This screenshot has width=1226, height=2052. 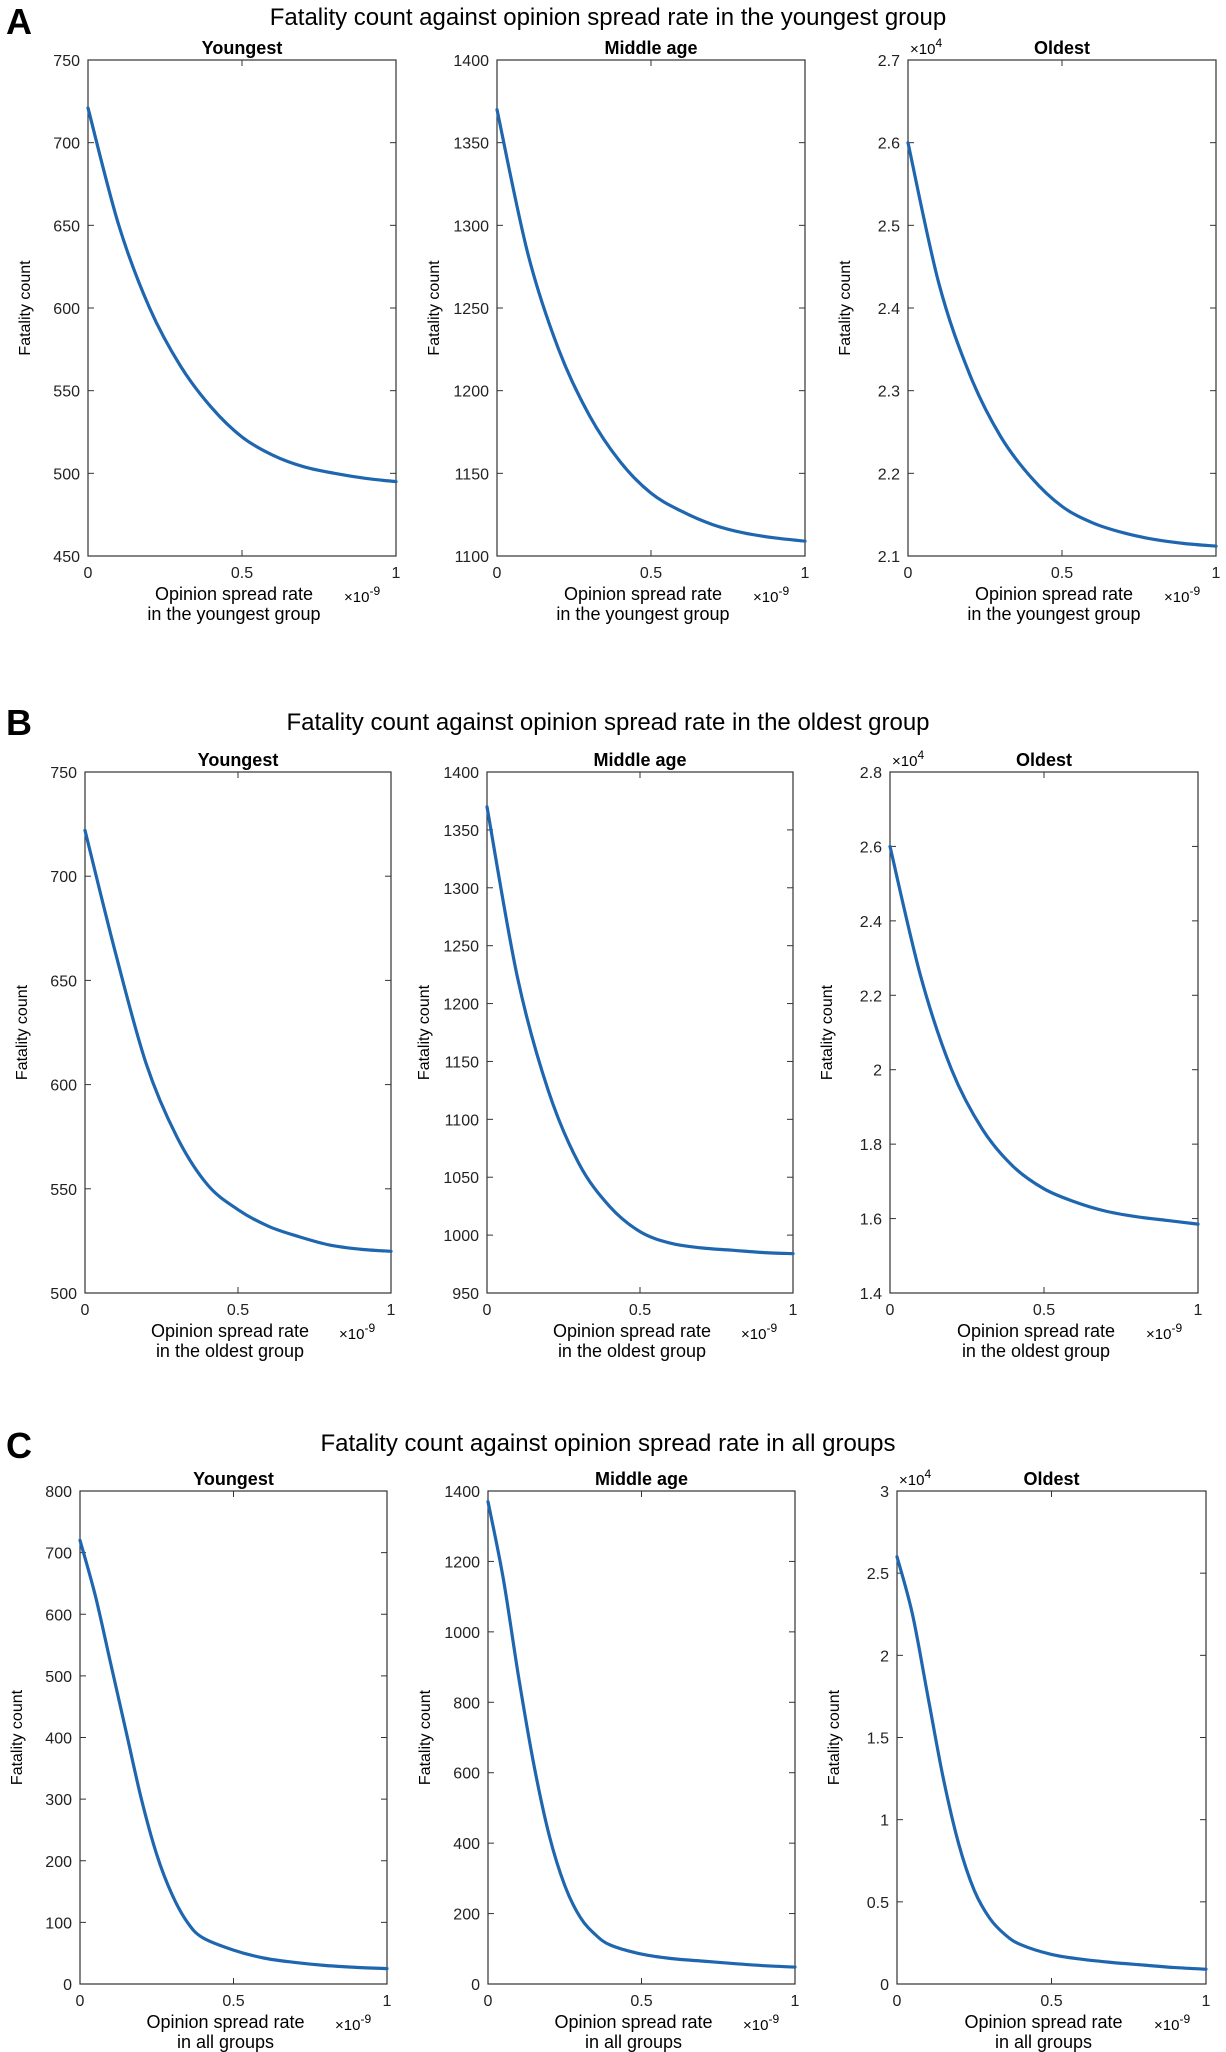 I want to click on p1-c2-xtick-label: 0.5, so click(x=1044, y=1310).